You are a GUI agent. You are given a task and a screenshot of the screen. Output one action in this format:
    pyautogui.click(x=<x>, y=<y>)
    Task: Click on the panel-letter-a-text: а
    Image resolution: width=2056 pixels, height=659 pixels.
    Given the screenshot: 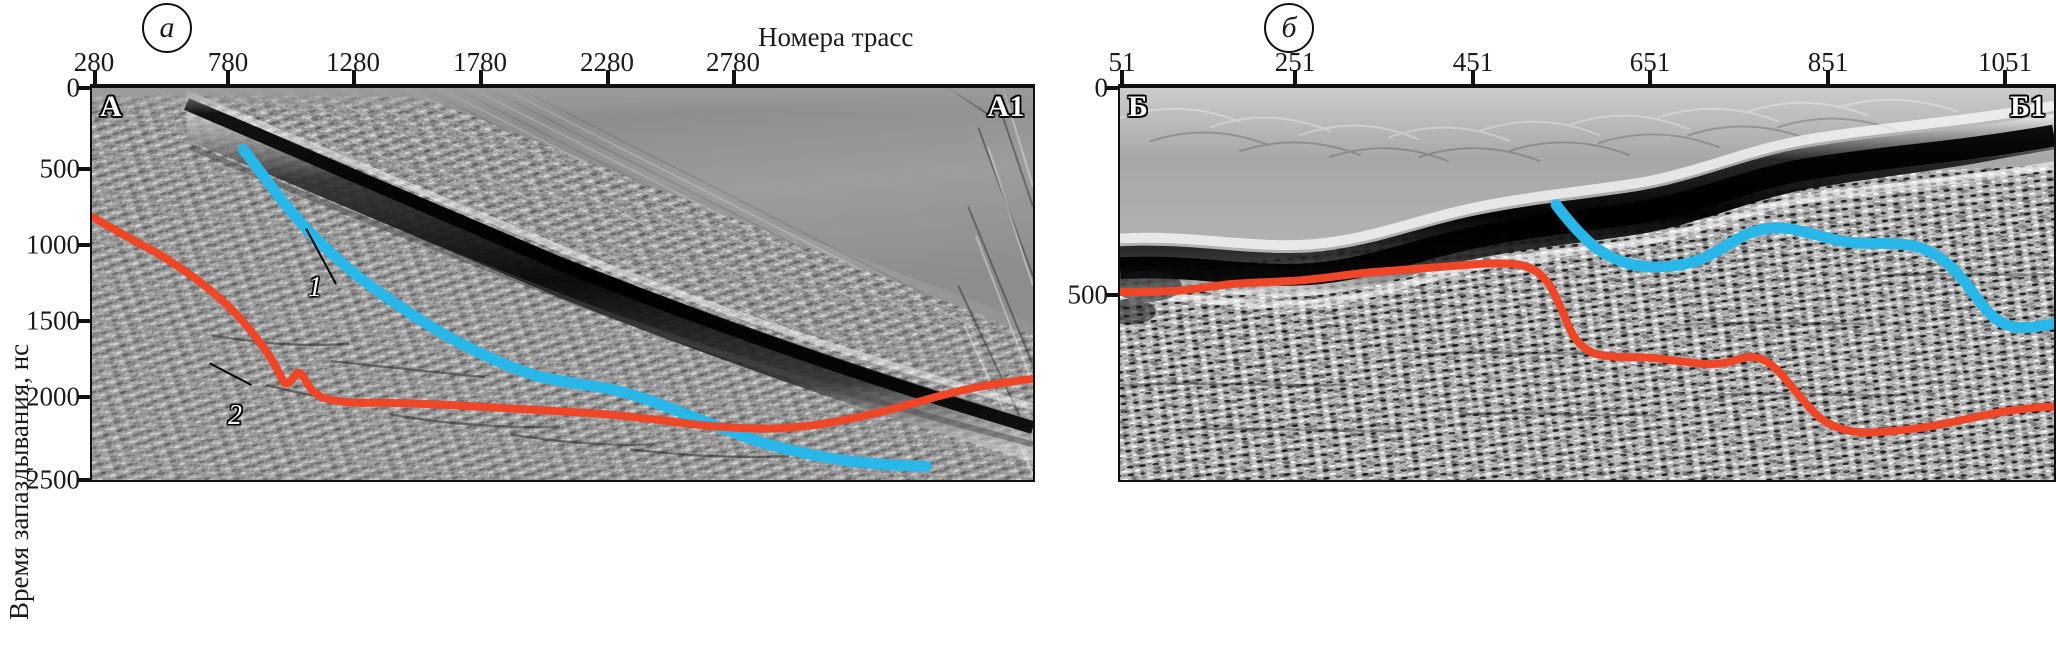 What is the action you would take?
    pyautogui.click(x=167, y=27)
    